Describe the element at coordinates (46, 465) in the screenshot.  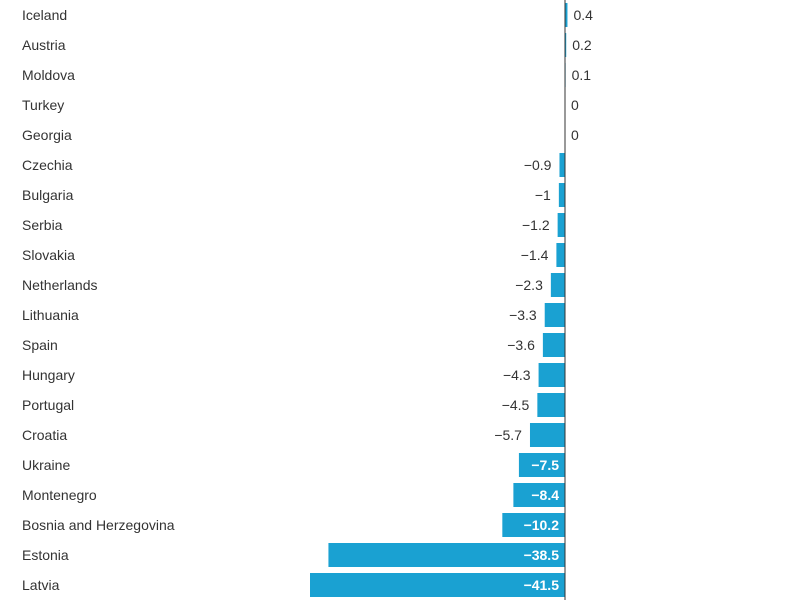
I see `category-label-ukraine: Ukraine` at that location.